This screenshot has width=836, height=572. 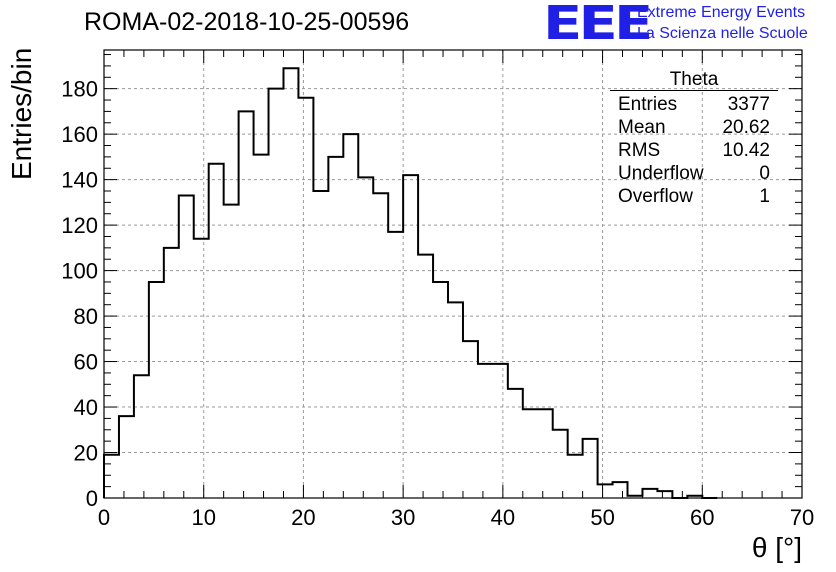 I want to click on x-tick-label: 60, so click(x=702, y=517).